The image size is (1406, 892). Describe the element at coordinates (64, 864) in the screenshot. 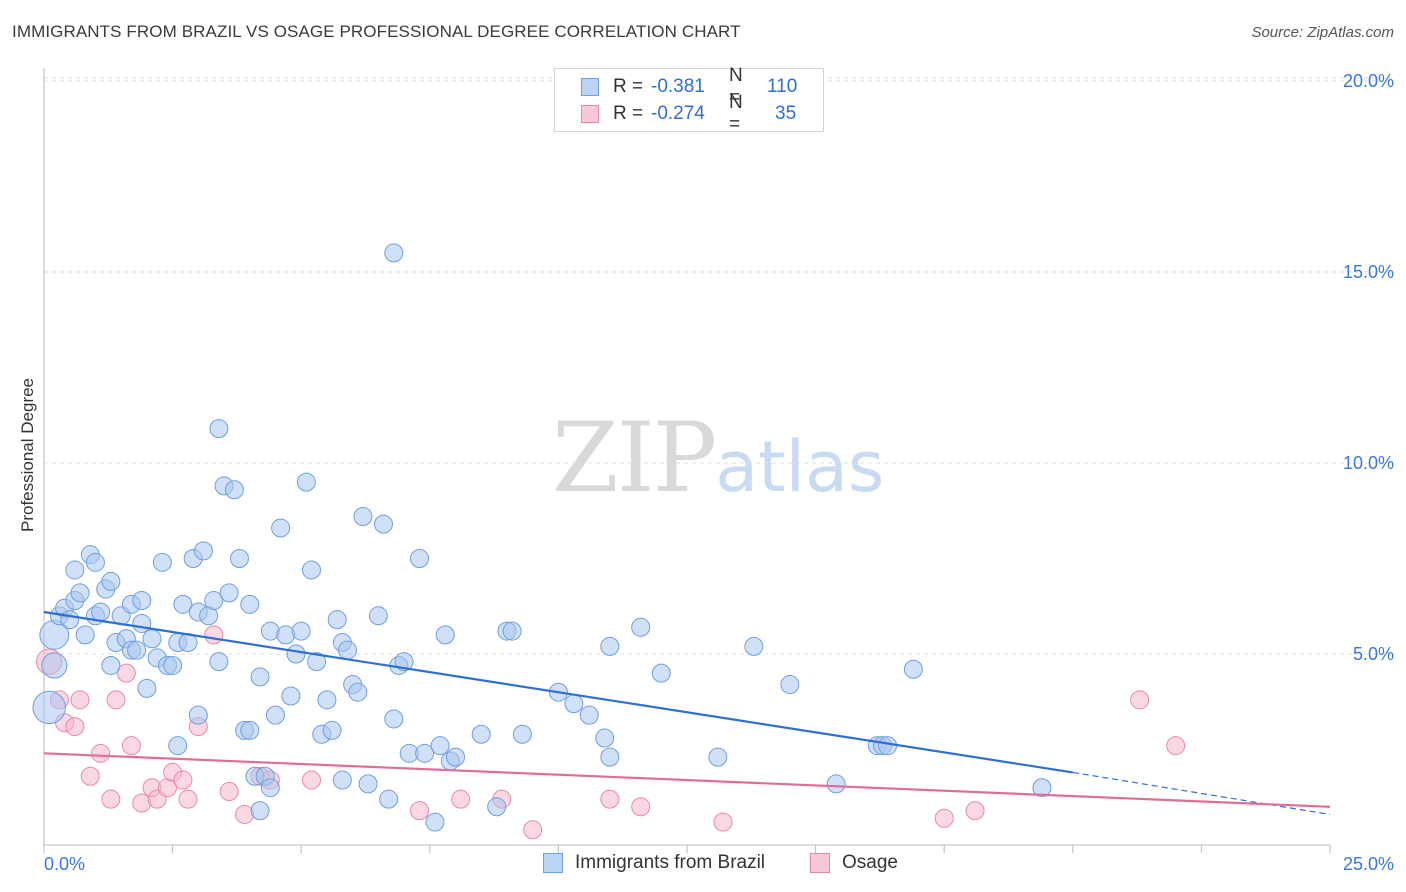

I see `x-tick-label-left: 0.0%` at that location.